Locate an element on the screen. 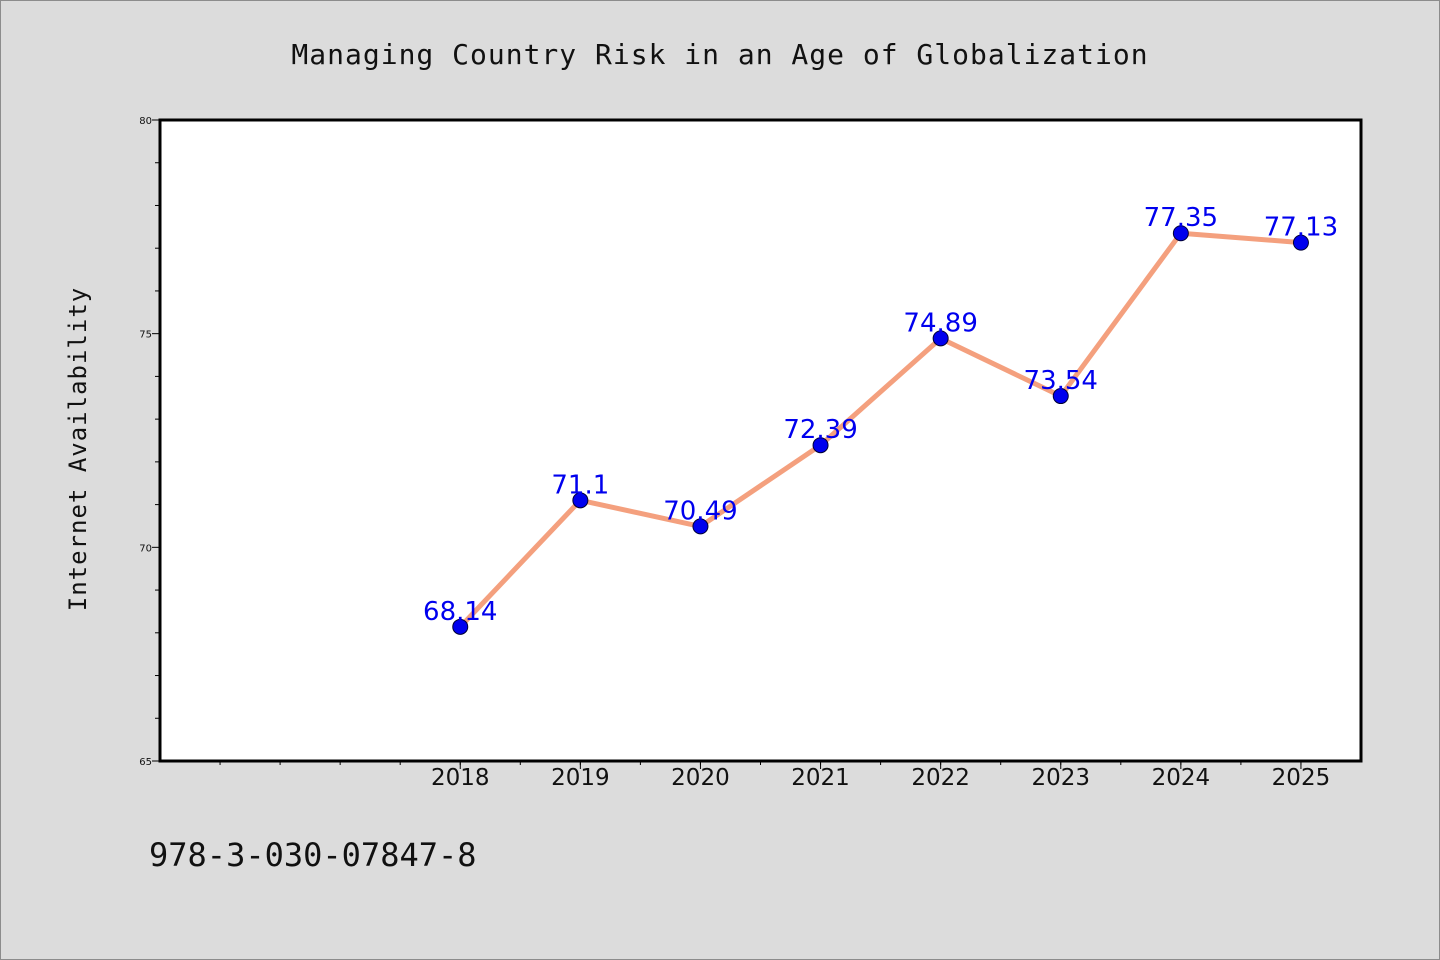  x-tick-label: 2023 is located at coordinates (1060, 778).